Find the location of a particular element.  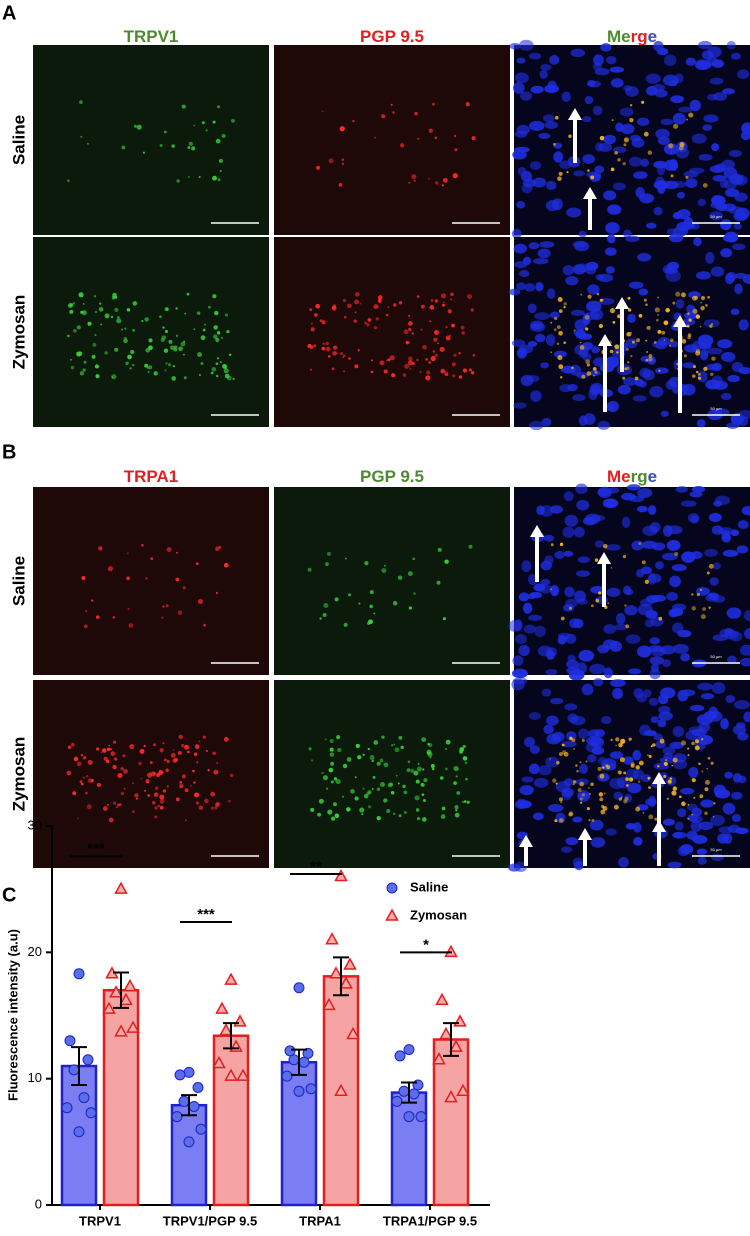

x-tick-label: TRPA1/PGP 9.5 is located at coordinates (430, 1220).